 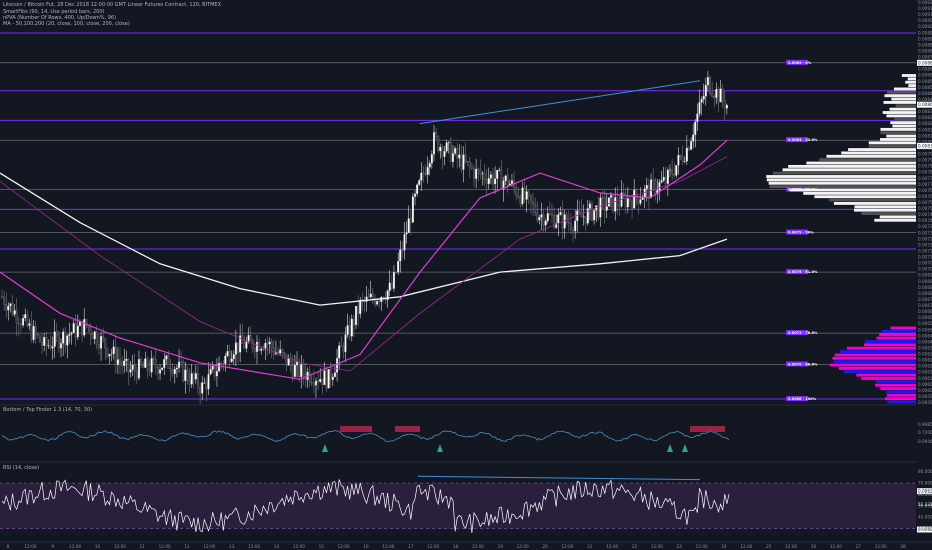 I want to click on osc-tick-label: 0.9985, so click(x=925, y=424).